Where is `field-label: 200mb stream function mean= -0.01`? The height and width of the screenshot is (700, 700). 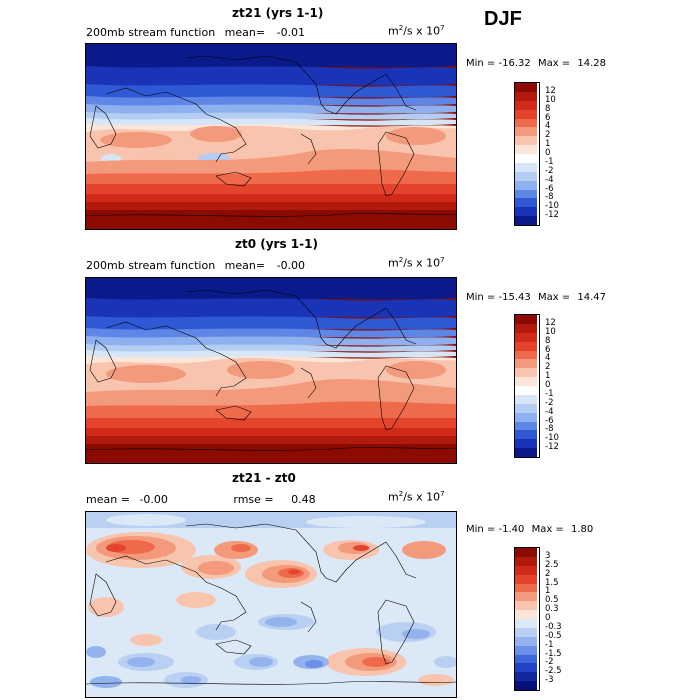 field-label: 200mb stream function mean= -0.01 is located at coordinates (195, 32).